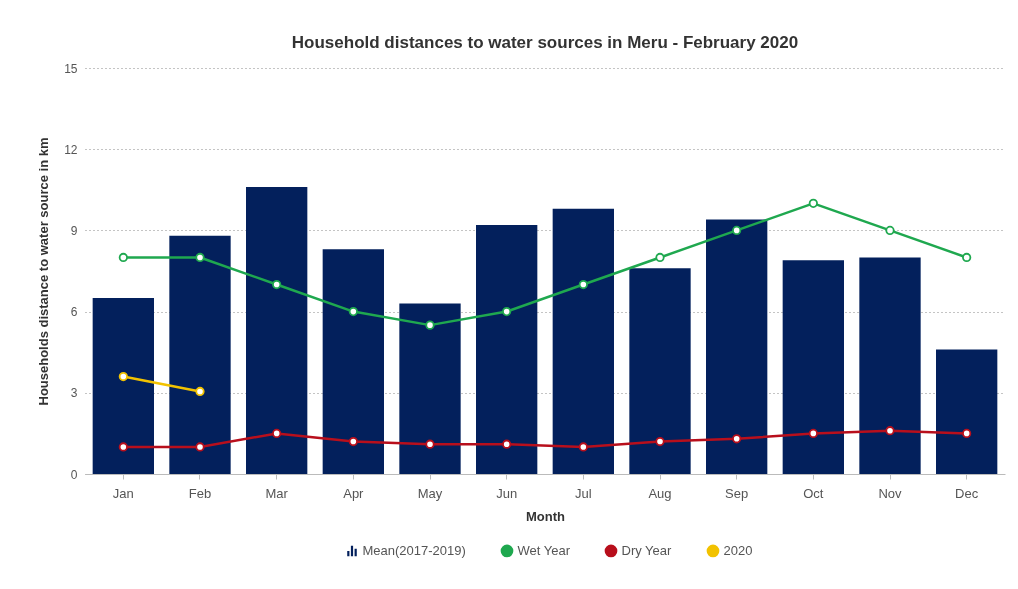 This screenshot has width=1018, height=589. I want to click on y-axis-title: Households distance to water source in km, so click(44, 271).